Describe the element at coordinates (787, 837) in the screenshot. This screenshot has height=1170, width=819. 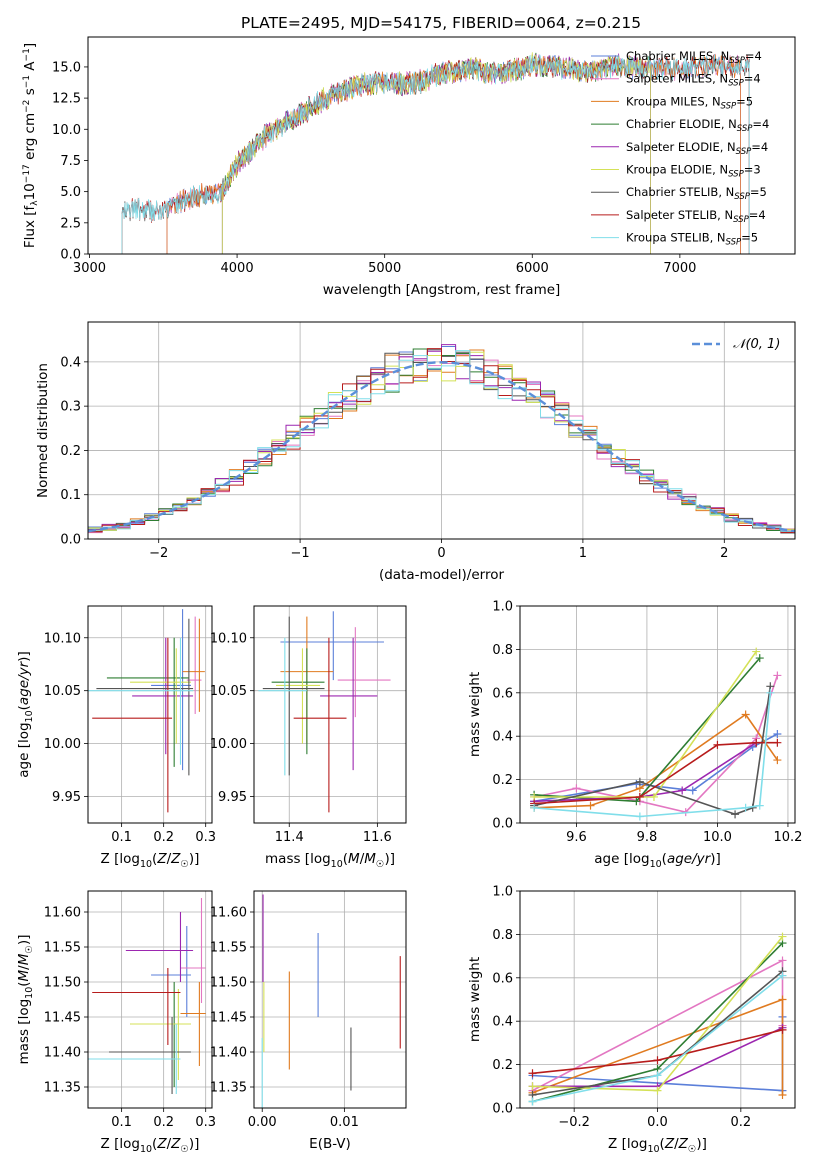
I see `x-tick-label: 10.2` at that location.